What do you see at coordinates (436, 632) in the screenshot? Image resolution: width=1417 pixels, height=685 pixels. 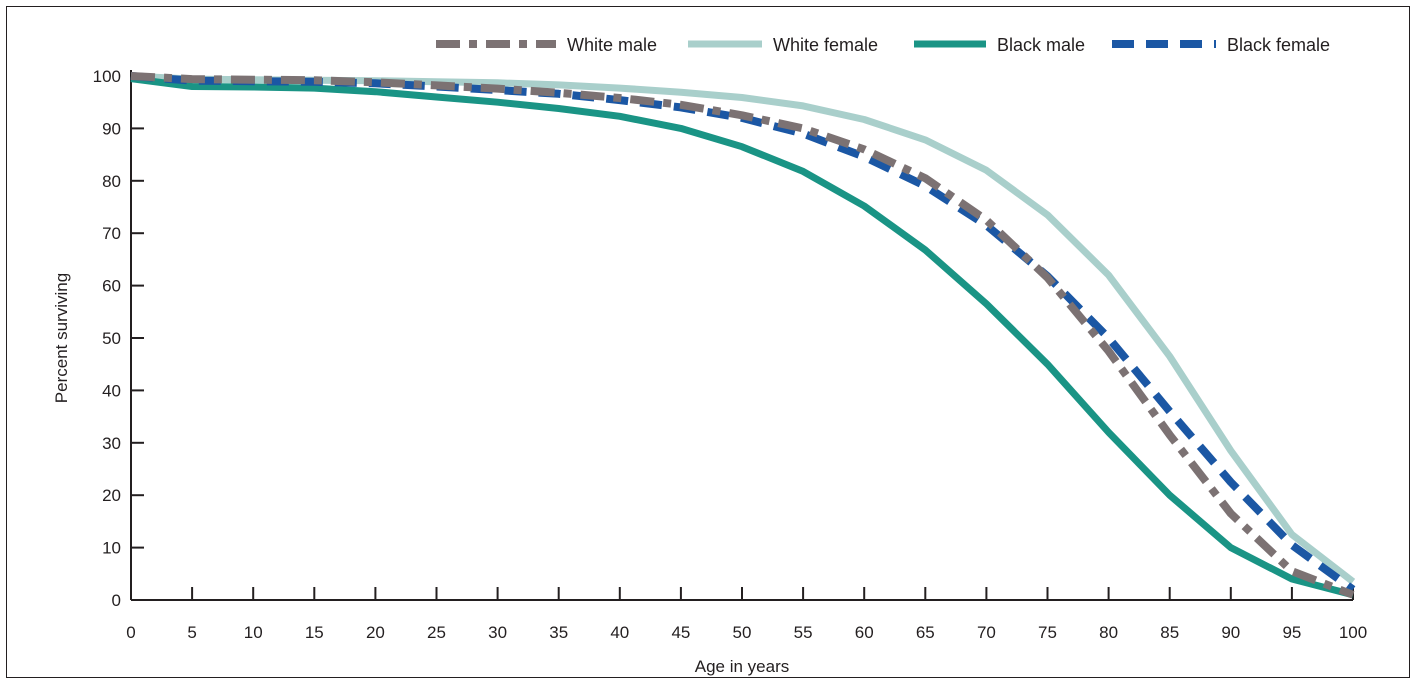 I see `x-tick-label: 25` at bounding box center [436, 632].